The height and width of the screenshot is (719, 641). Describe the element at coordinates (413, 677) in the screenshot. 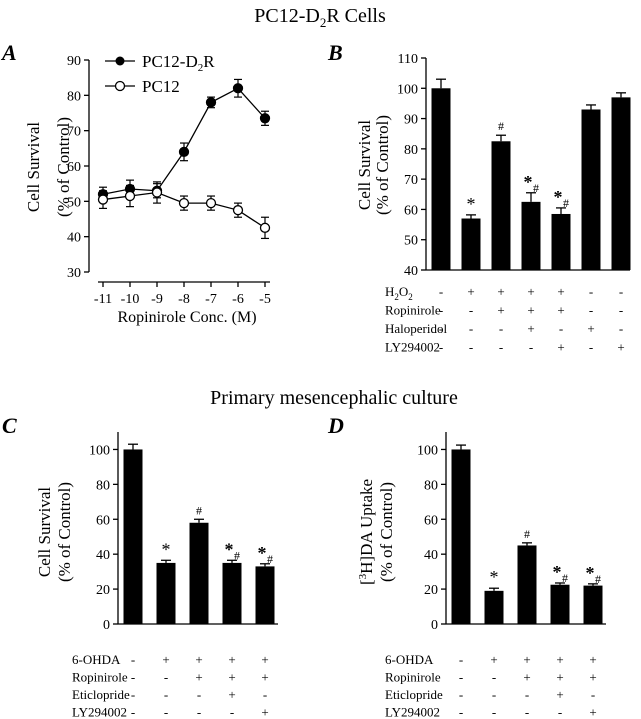

I see `panel-d-condition-label: Ropinirole` at that location.